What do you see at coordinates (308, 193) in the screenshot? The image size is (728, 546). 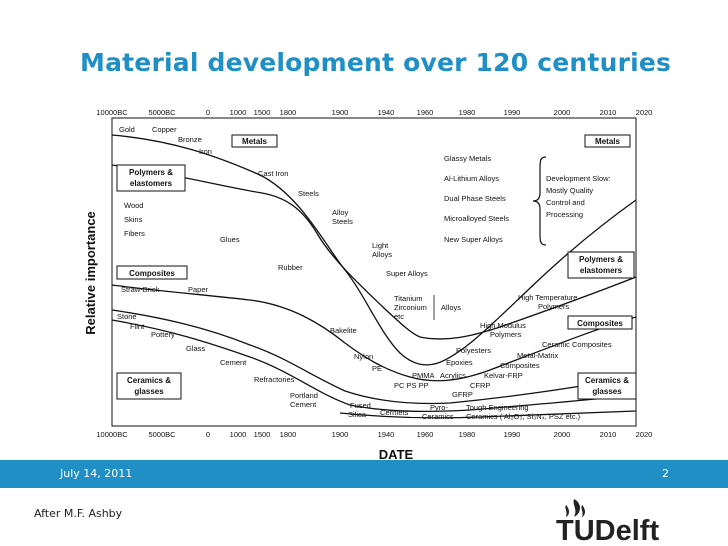 I see `label-steels: Steels` at bounding box center [308, 193].